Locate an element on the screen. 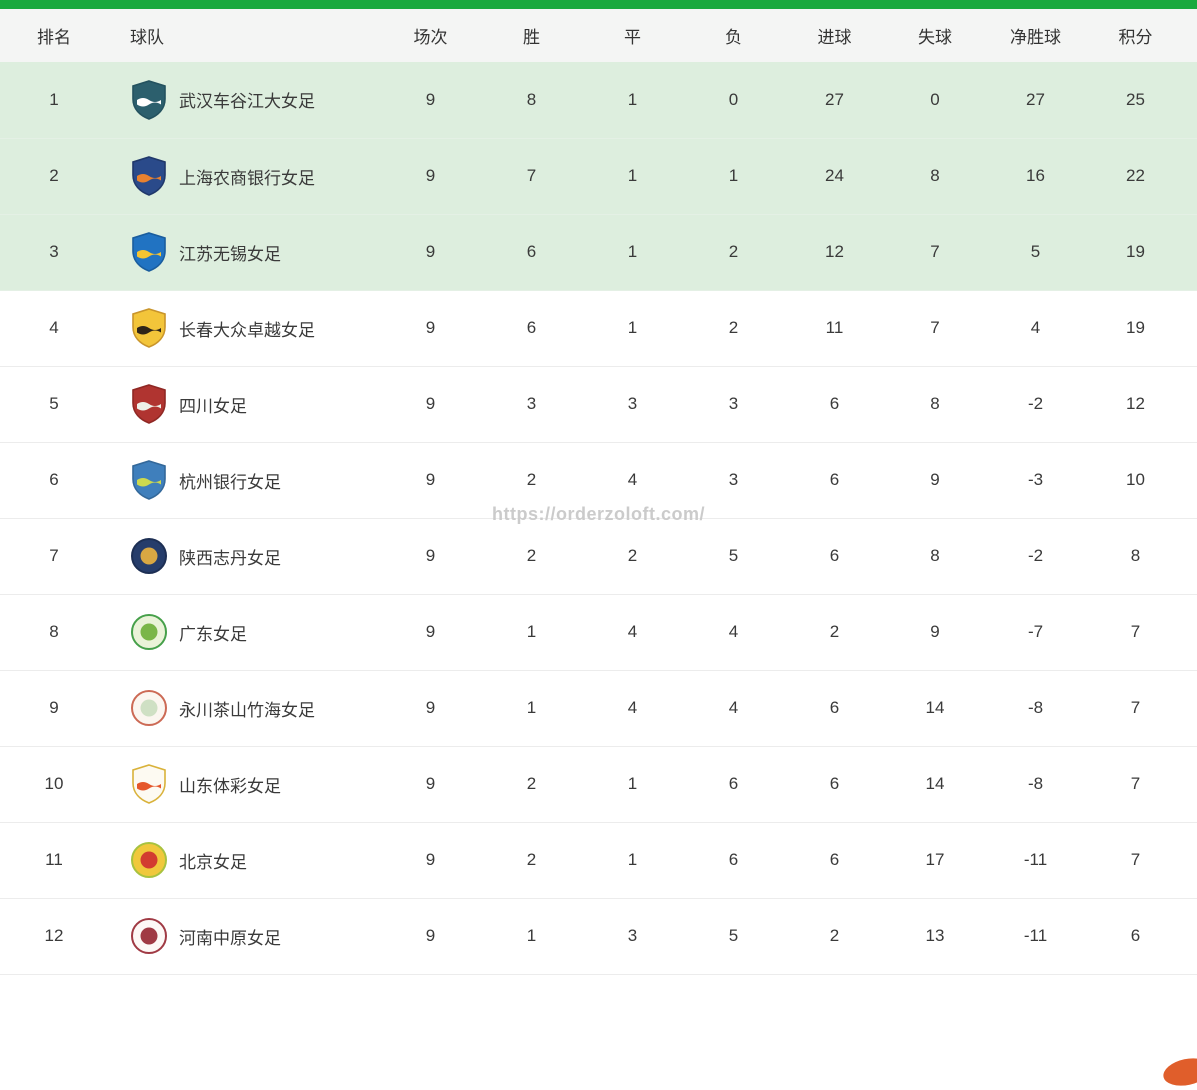  losses-cell: 2 is located at coordinates (733, 327).